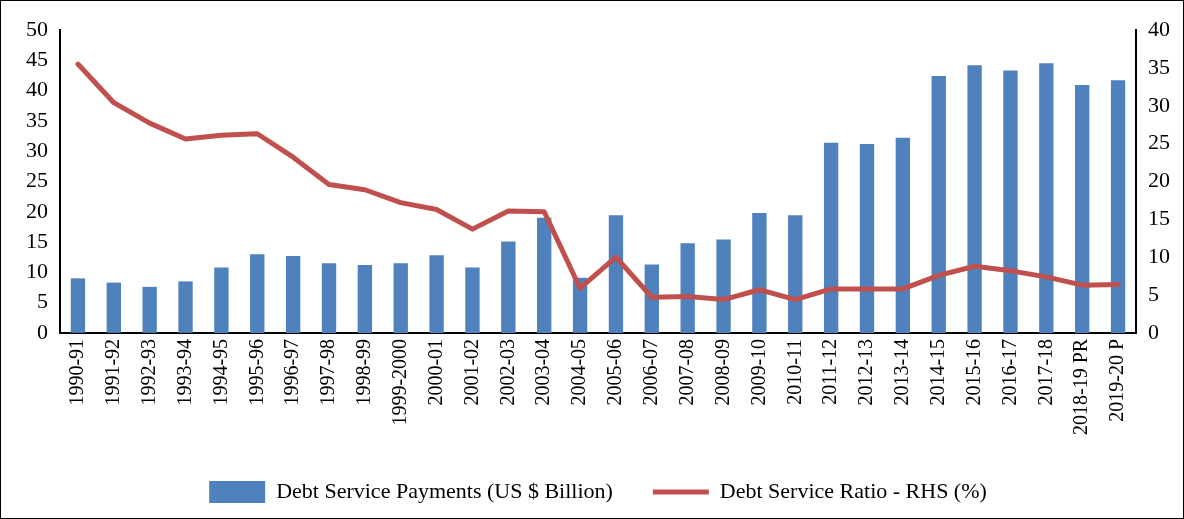 The width and height of the screenshot is (1184, 519). Describe the element at coordinates (793, 371) in the screenshot. I see `x-tick-label: 2010-11` at that location.